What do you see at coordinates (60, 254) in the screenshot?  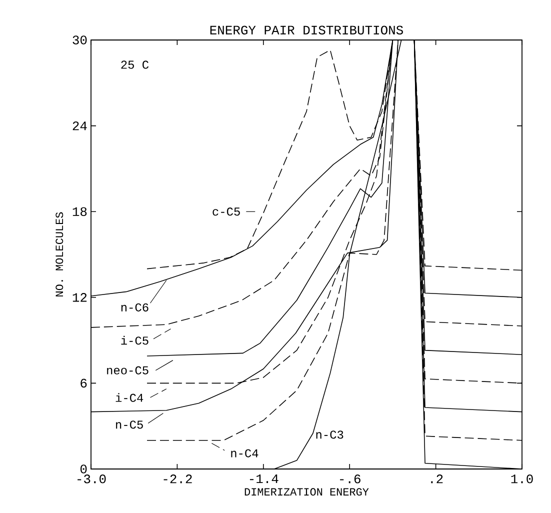 I see `y-axis-title: NO. MOLECULES` at bounding box center [60, 254].